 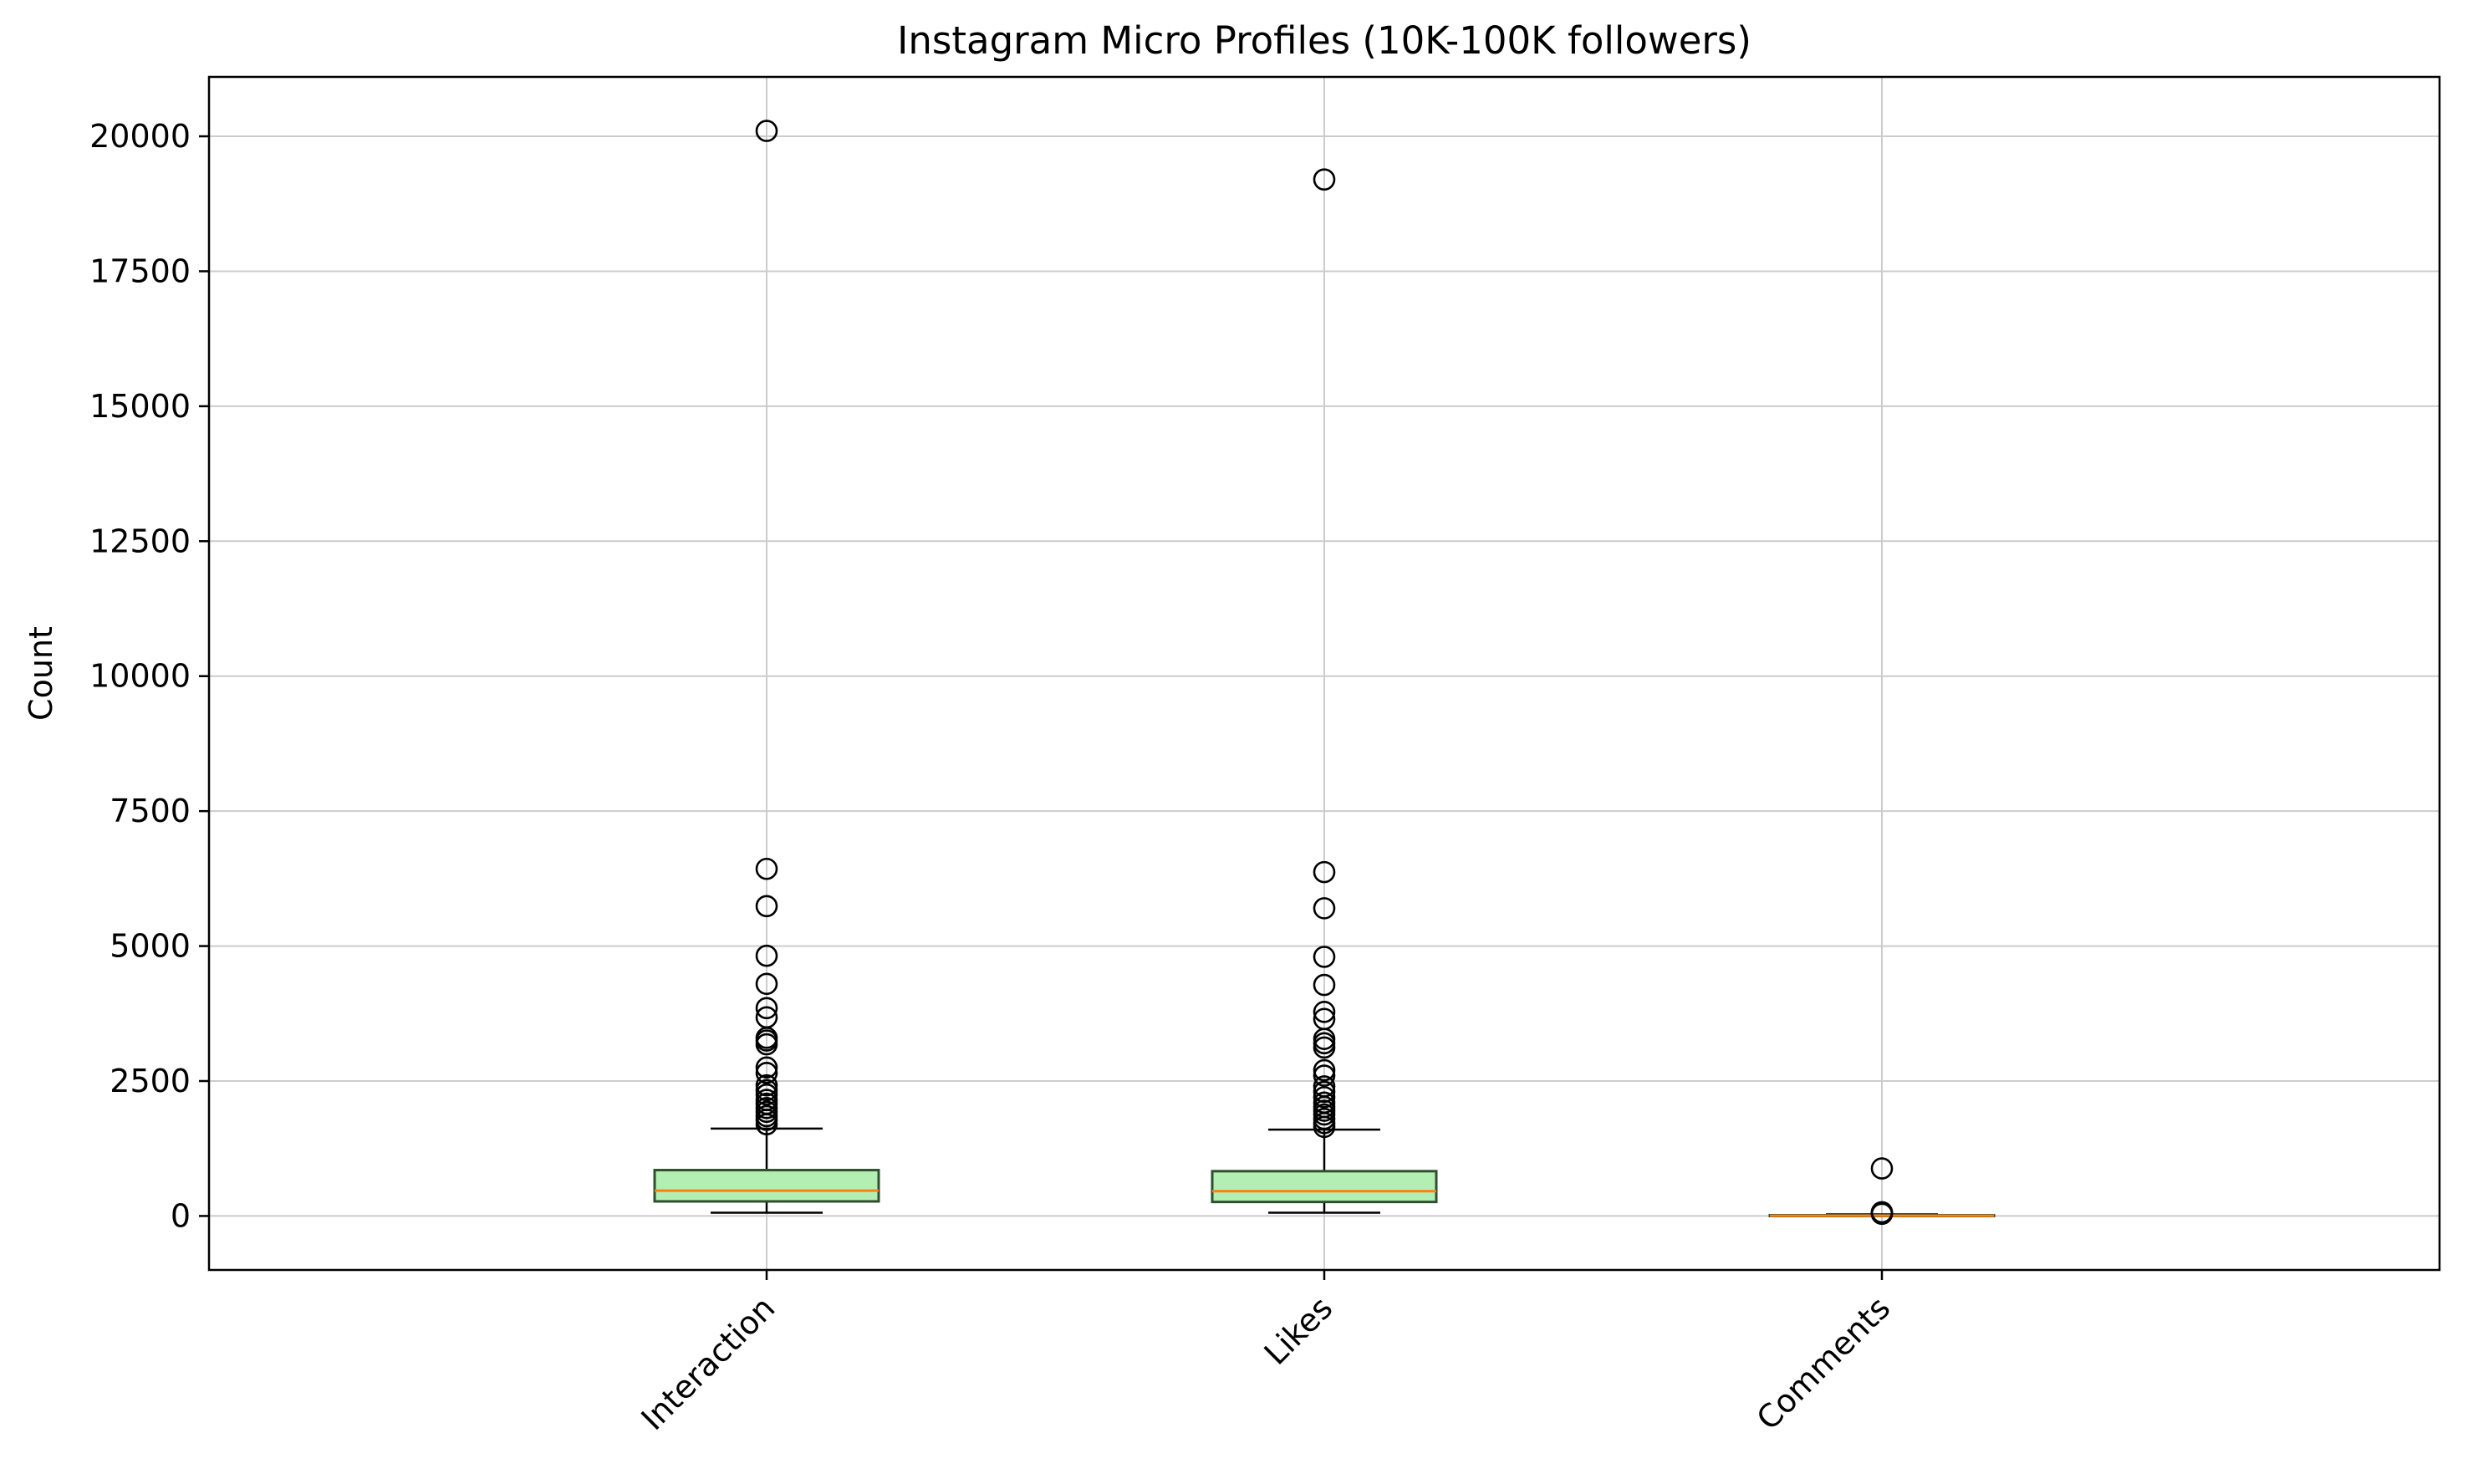 What do you see at coordinates (150, 946) in the screenshot?
I see `y-tick-label: 5000` at bounding box center [150, 946].